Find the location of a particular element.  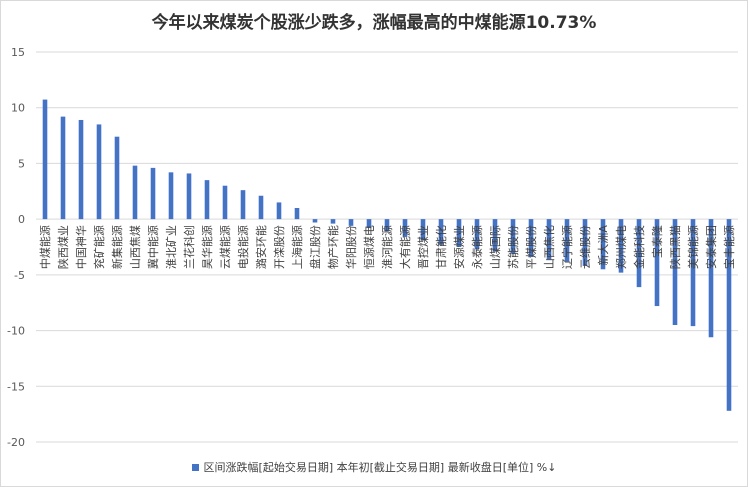

x-tick-label: 物产环能 is located at coordinates (333, 247).